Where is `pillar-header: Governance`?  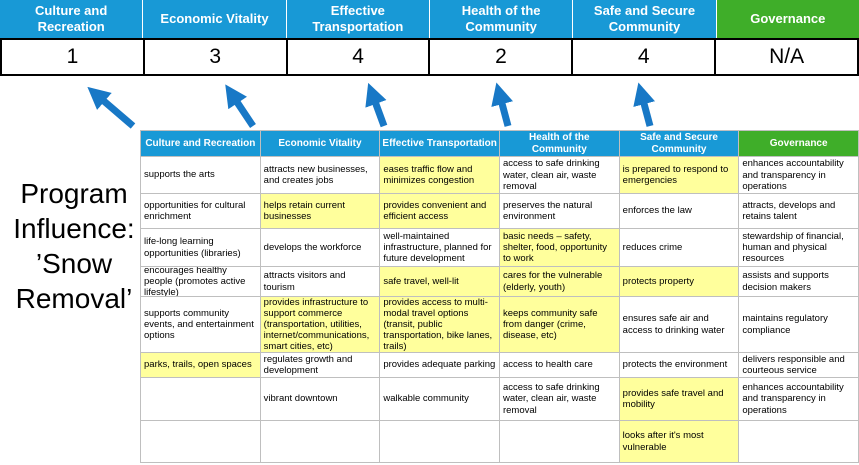
pillar-header: Governance is located at coordinates (787, 19).